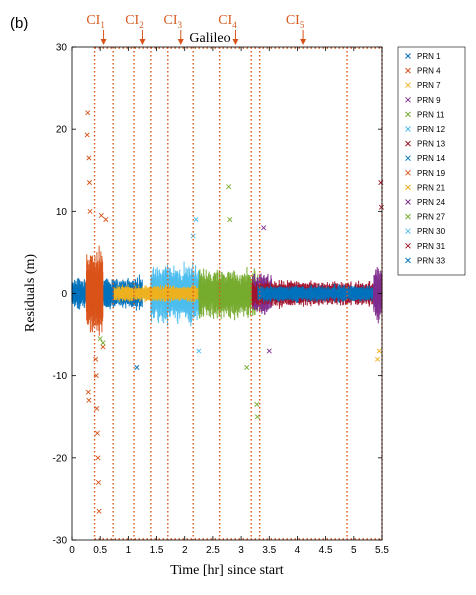 The image size is (476, 595). What do you see at coordinates (19, 23) in the screenshot?
I see `panel-label: (b)` at bounding box center [19, 23].